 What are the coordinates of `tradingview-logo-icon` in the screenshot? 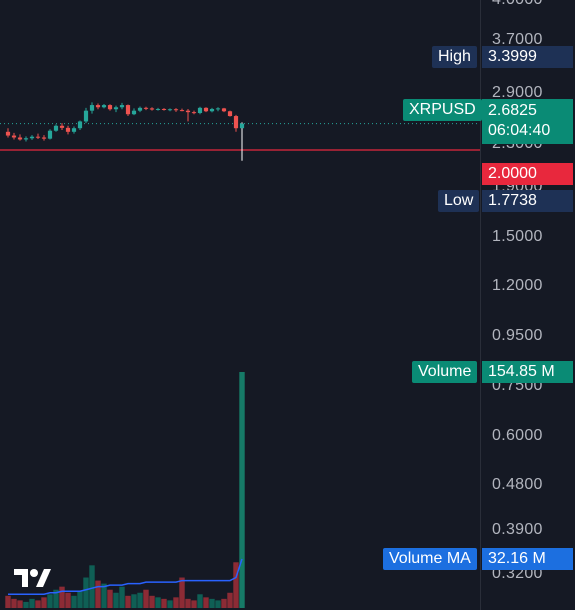 It's located at (36, 580).